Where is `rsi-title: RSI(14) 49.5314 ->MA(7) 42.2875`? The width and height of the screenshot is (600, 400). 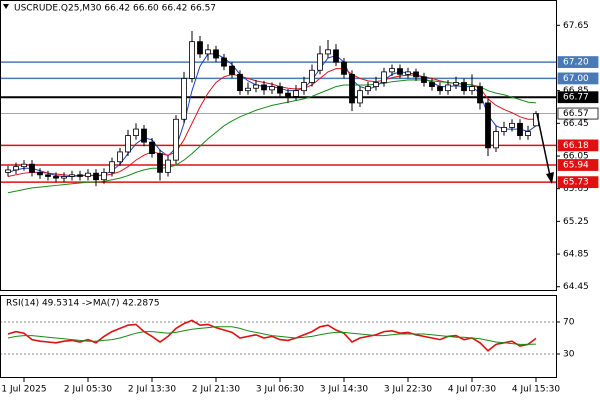
rsi-title: RSI(14) 49.5314 ->MA(7) 42.2875 is located at coordinates (83, 304).